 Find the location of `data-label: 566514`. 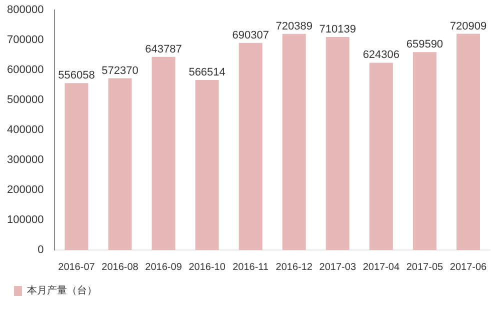

data-label: 566514 is located at coordinates (207, 72).